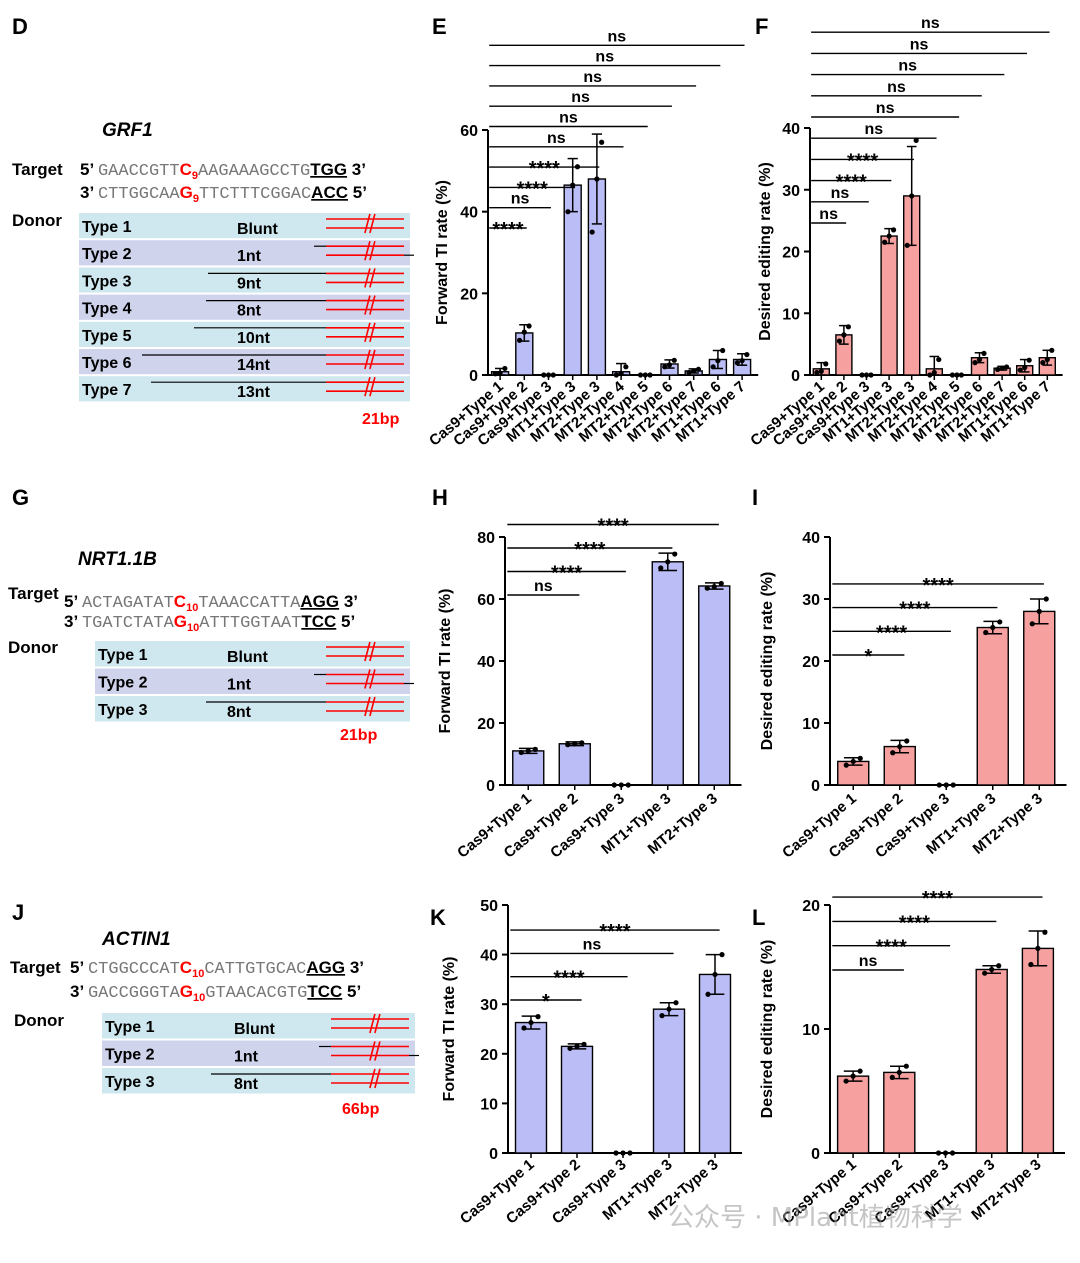 This screenshot has height=1263, width=1080. What do you see at coordinates (381, 419) in the screenshot?
I see `insert-length: 21bp` at bounding box center [381, 419].